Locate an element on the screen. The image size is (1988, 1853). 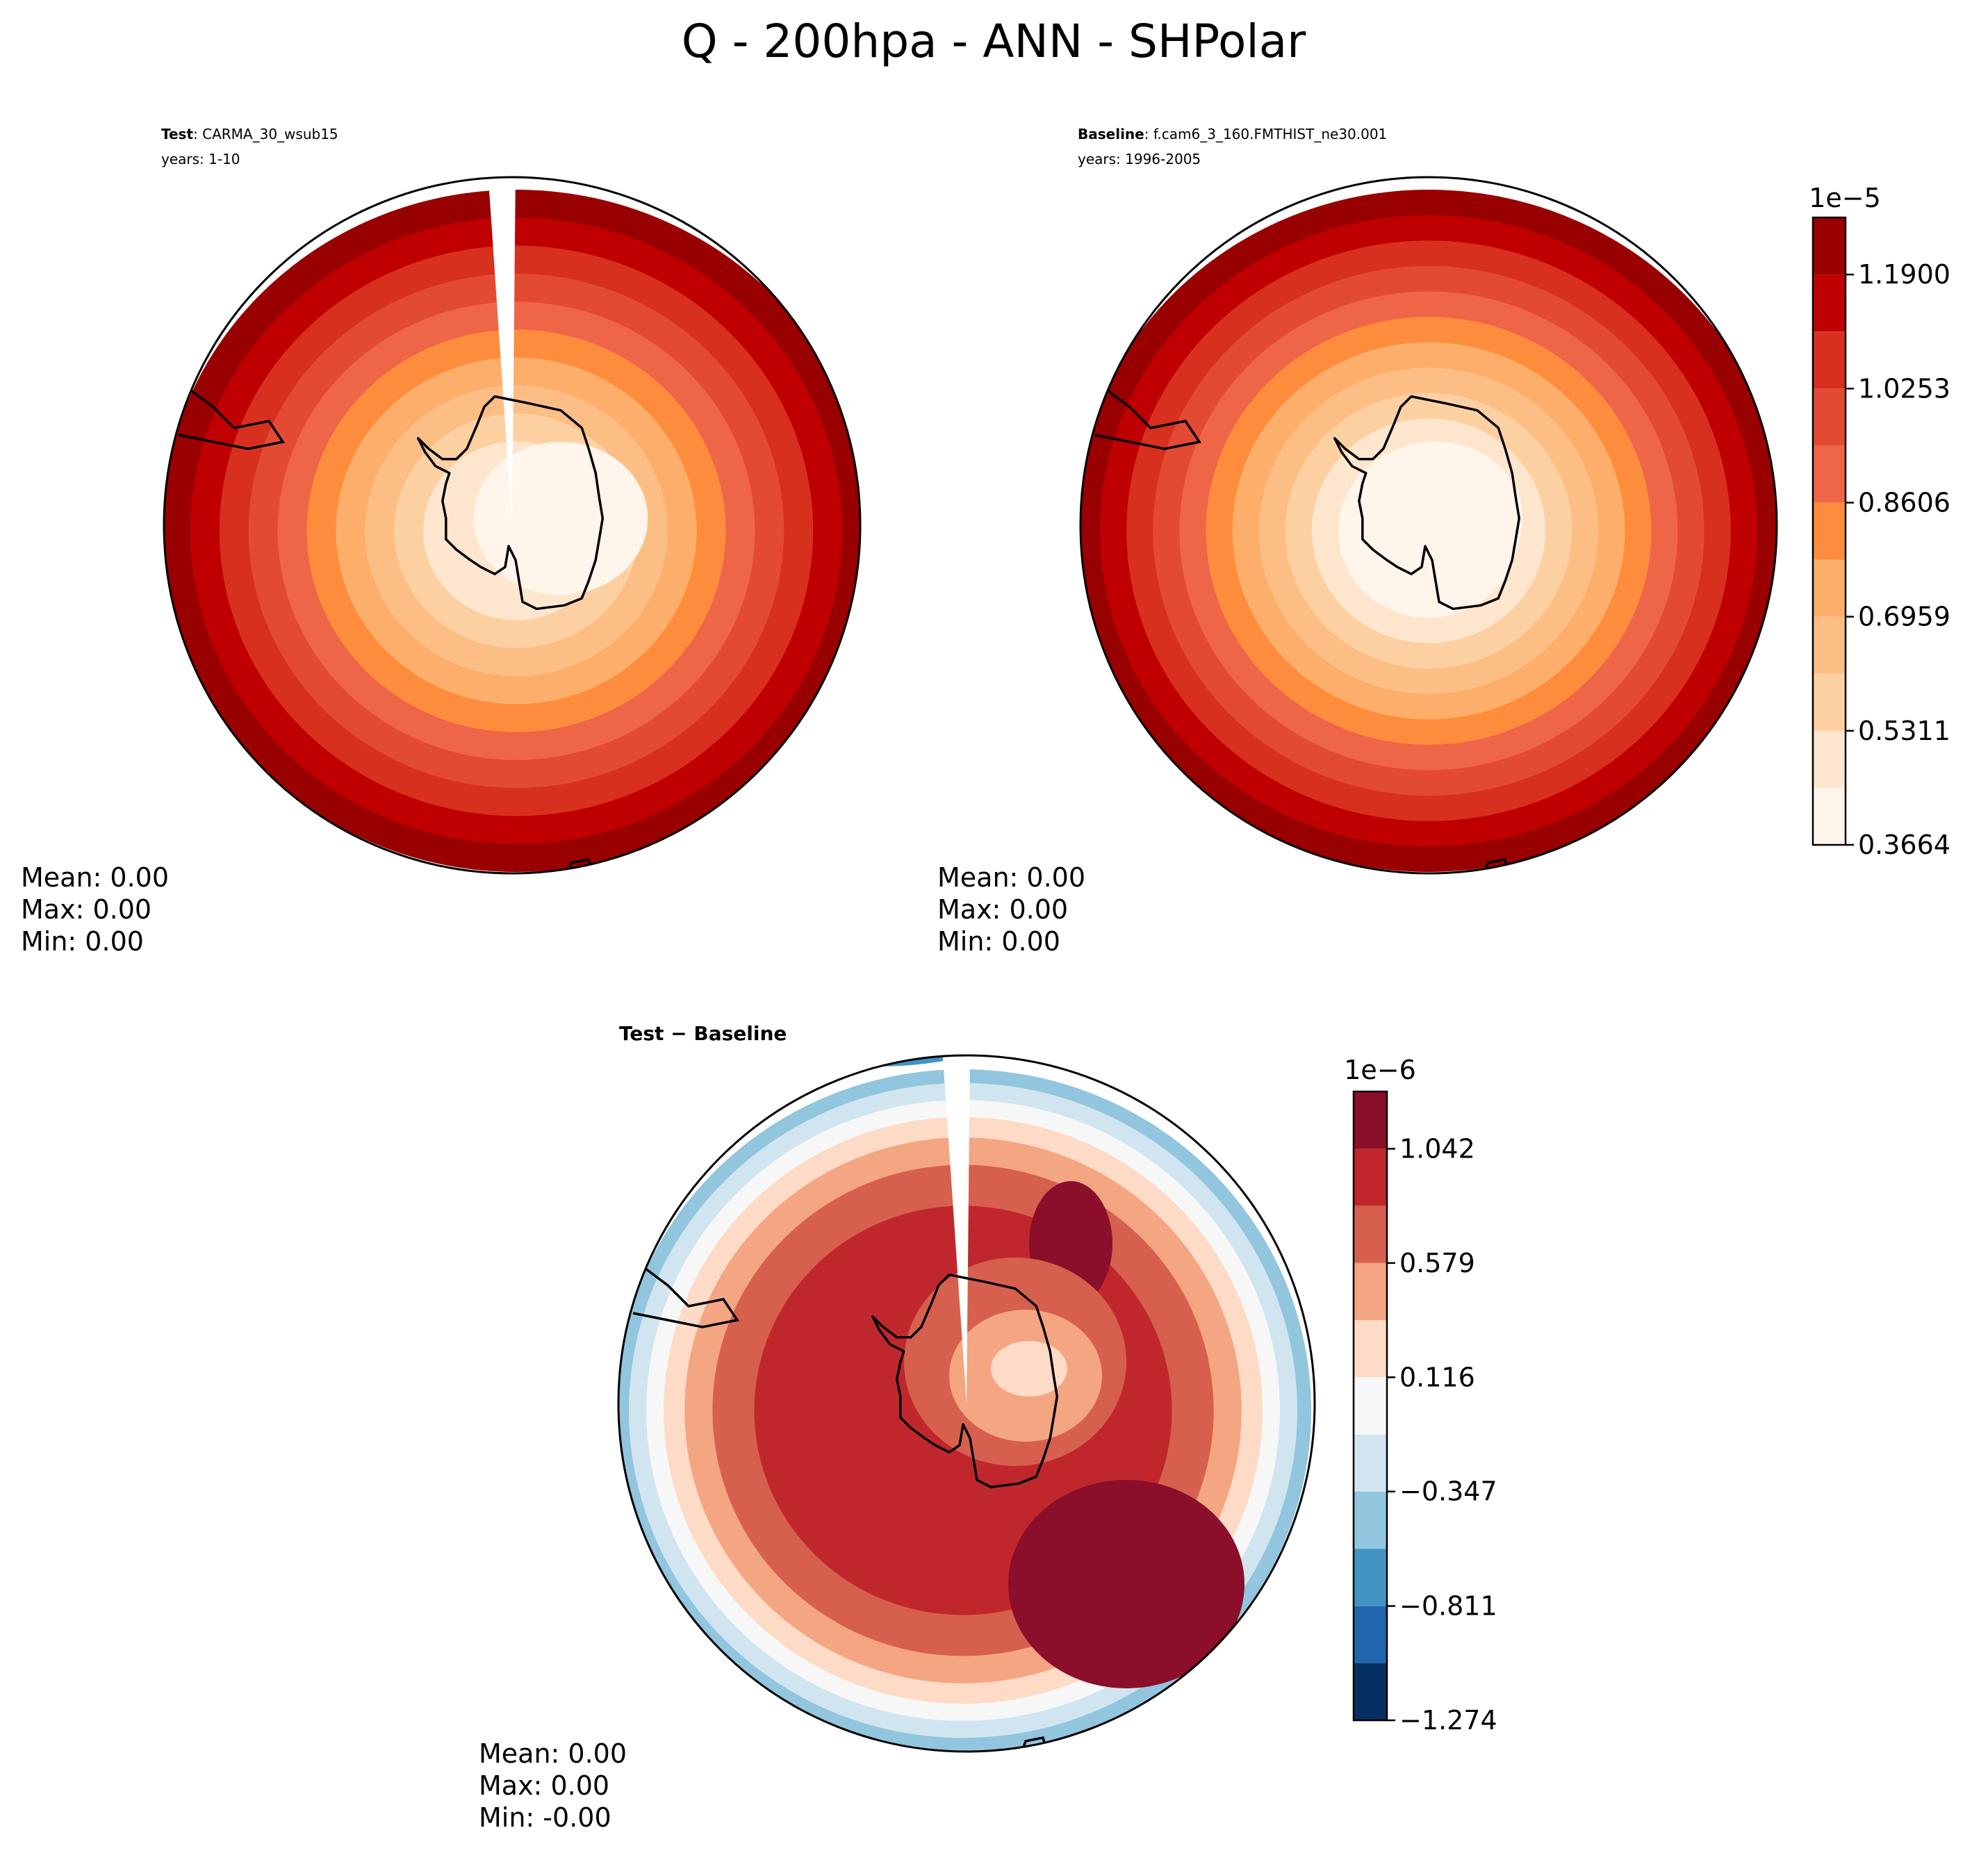
cbar-main-outline is located at coordinates (1829, 531).